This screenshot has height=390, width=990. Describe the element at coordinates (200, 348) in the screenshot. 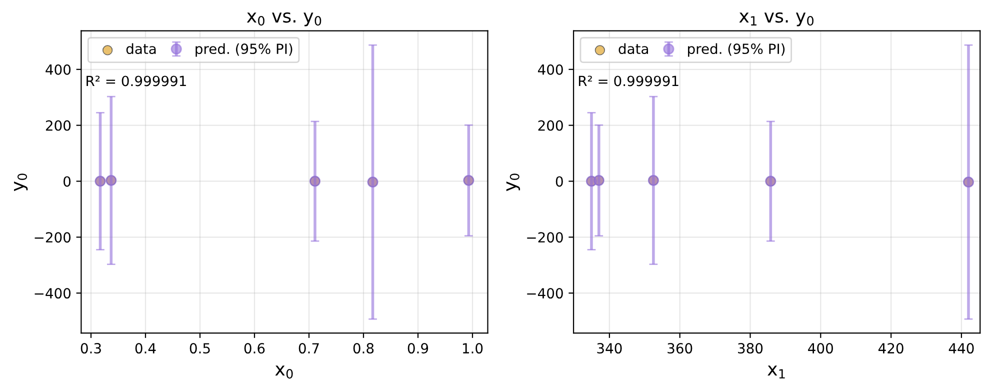

I see `x-tick-label: 0.5` at that location.